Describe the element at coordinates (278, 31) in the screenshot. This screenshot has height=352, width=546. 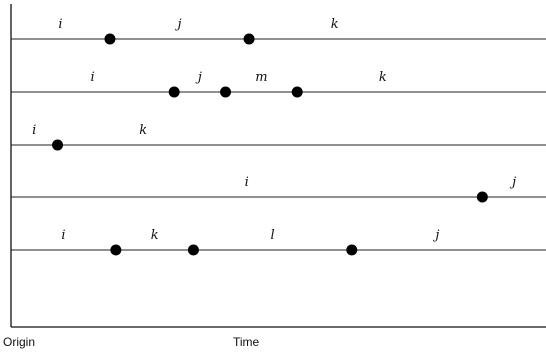
I see `track-row-1: i j k` at that location.